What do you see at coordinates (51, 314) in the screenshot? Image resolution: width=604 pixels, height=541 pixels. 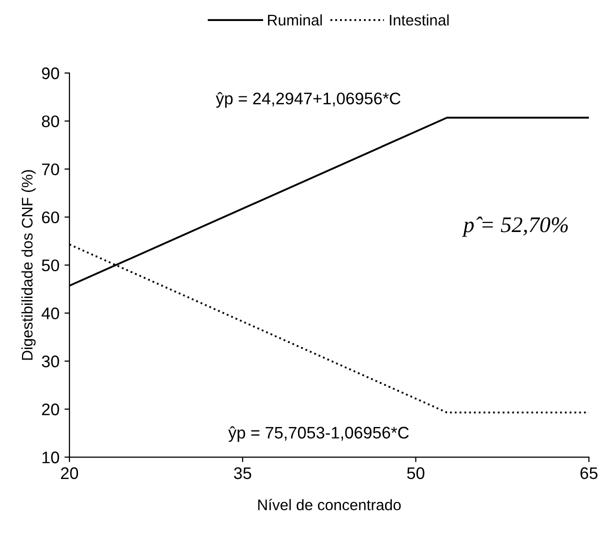 I see `y-tick-label: 40` at bounding box center [51, 314].